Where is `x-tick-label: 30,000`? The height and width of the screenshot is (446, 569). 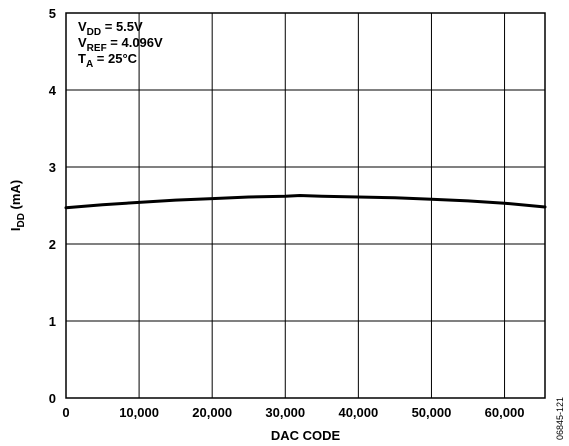
x-tick-label: 30,000 is located at coordinates (285, 412).